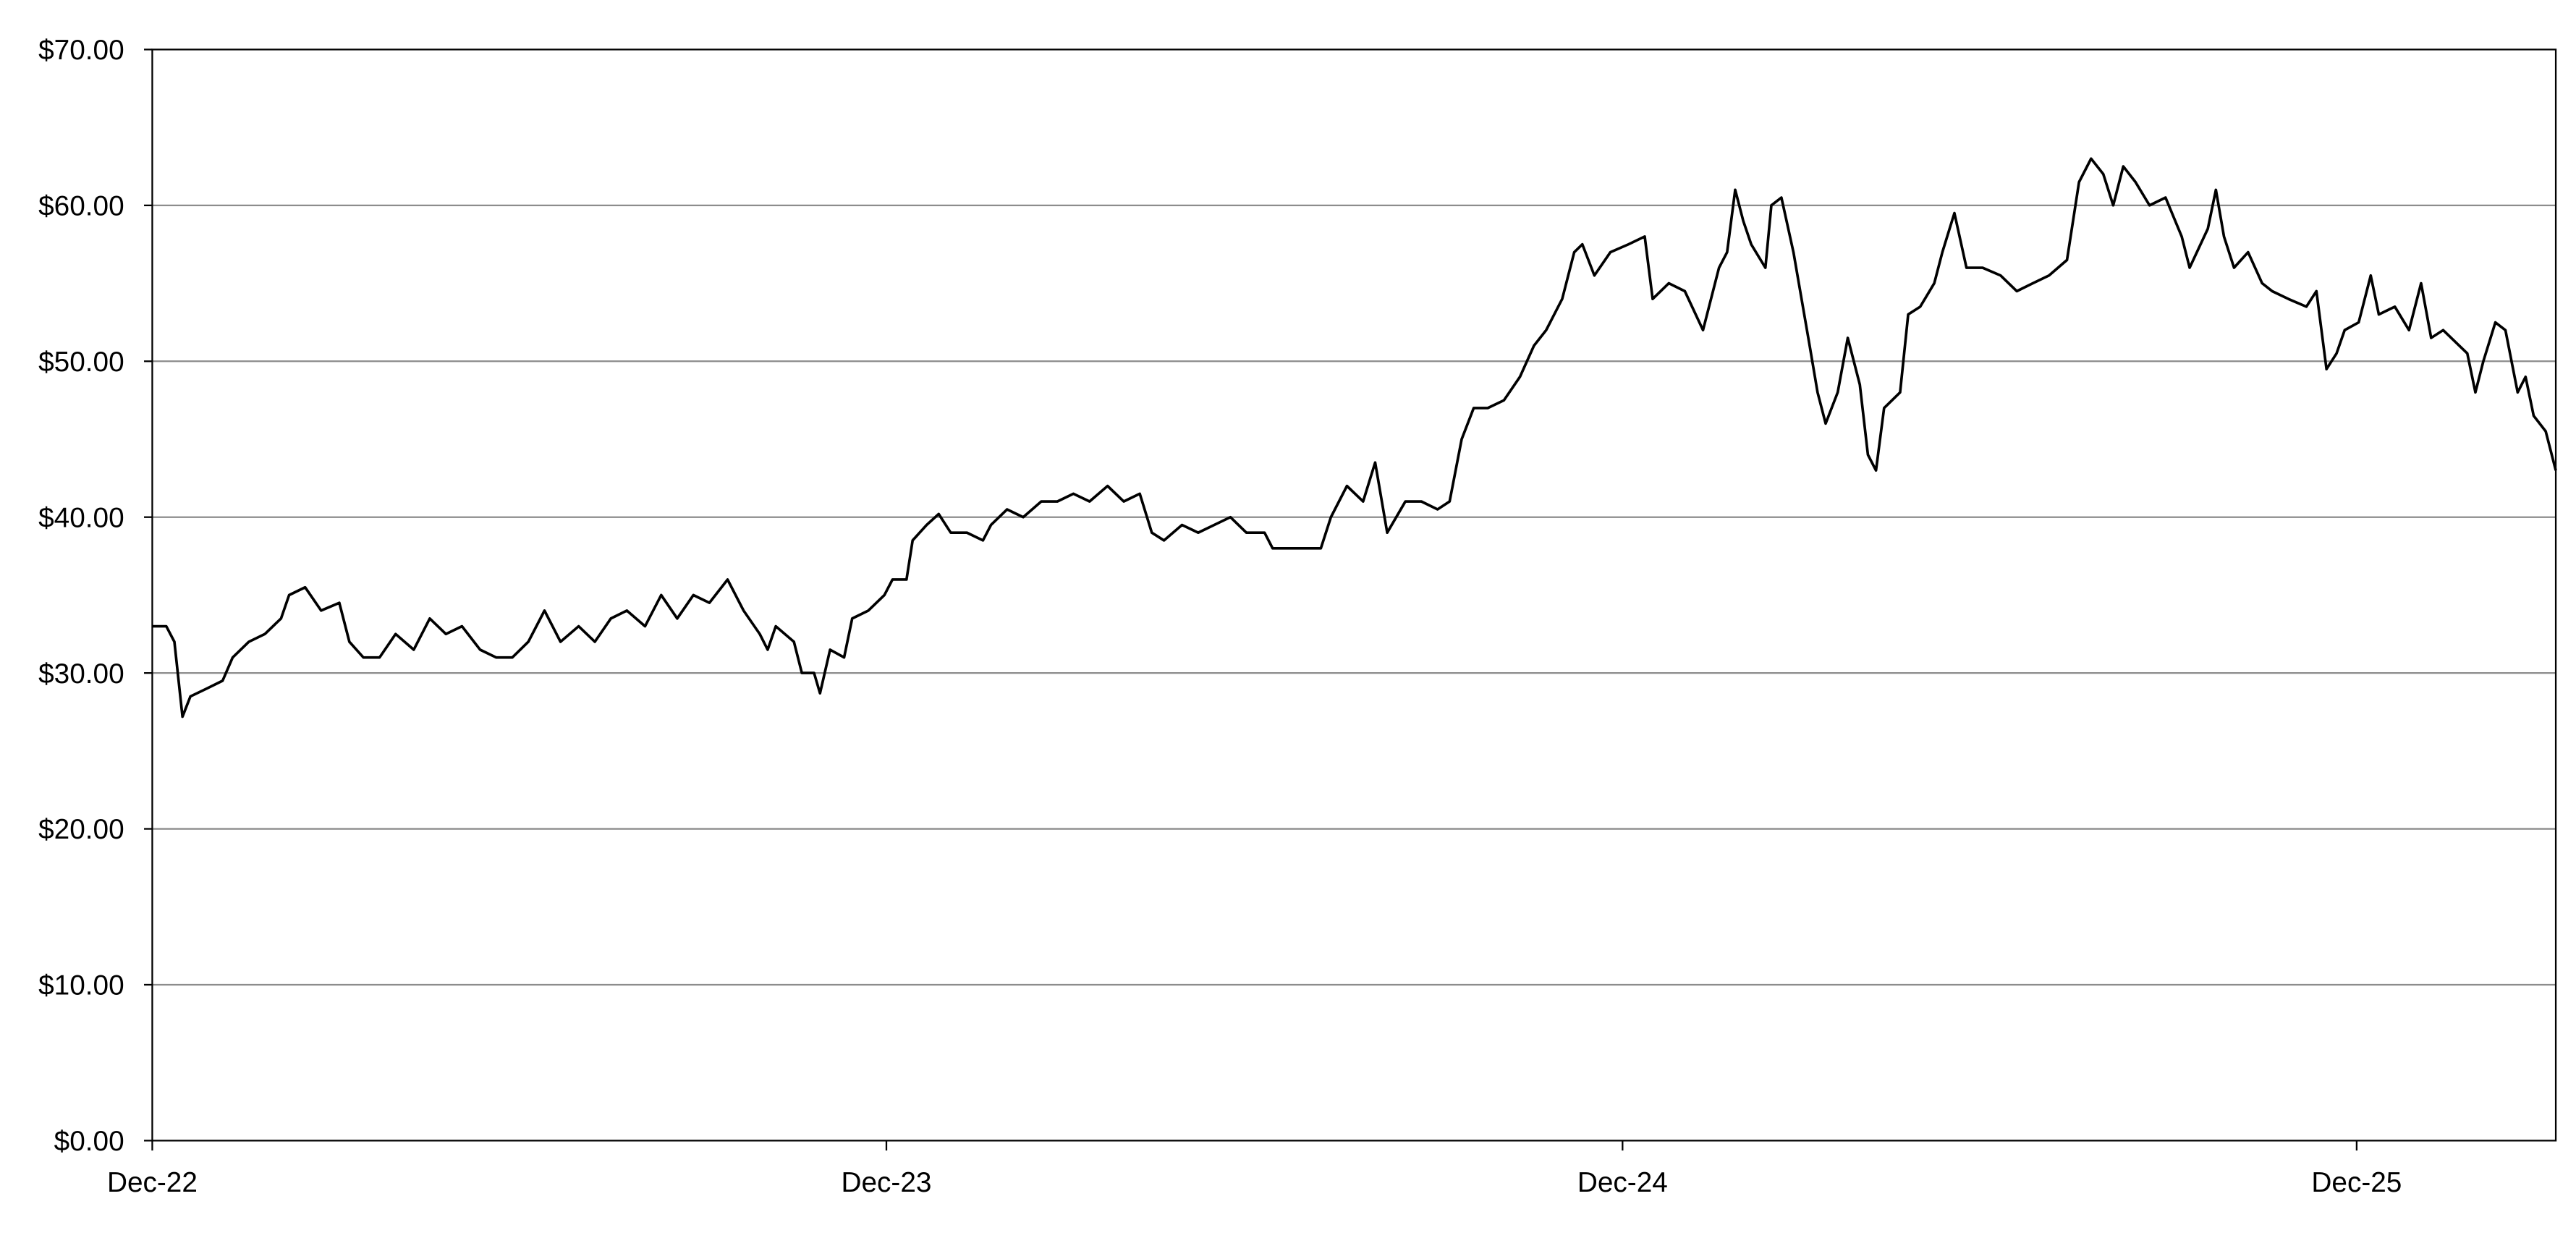 Image resolution: width=2576 pixels, height=1238 pixels. I want to click on x-tick-label: Dec-25, so click(2356, 1182).